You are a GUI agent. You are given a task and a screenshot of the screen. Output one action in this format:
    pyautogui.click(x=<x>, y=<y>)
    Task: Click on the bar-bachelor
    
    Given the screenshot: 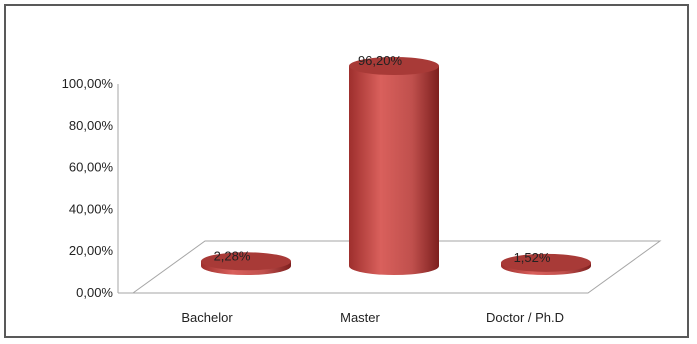 What is the action you would take?
    pyautogui.click(x=246, y=263)
    